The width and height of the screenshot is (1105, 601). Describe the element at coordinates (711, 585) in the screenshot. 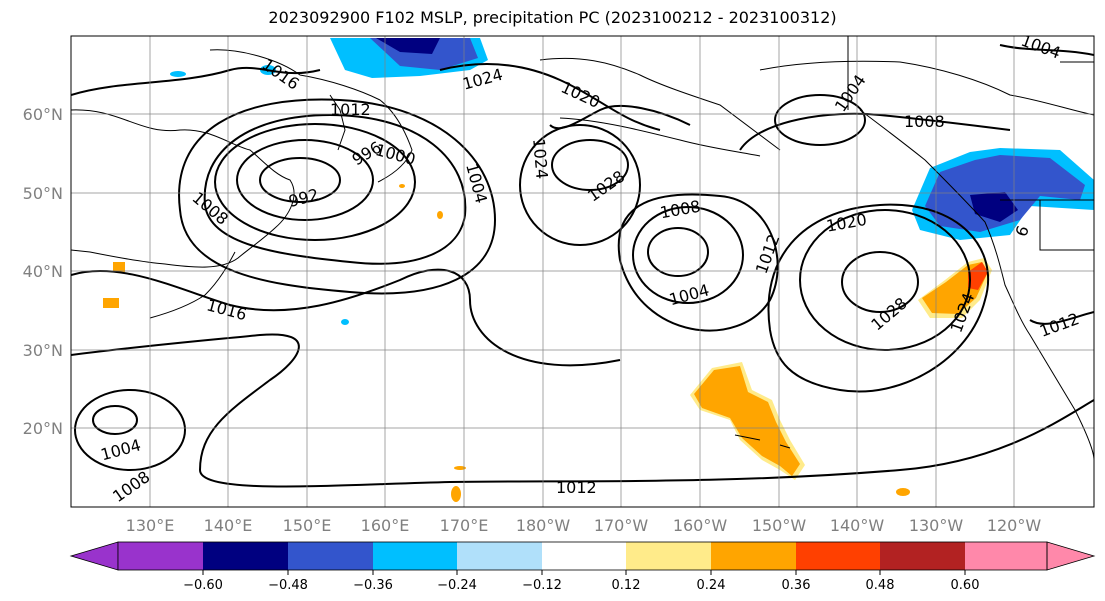

I see `colorbar-tick-label: 0.24` at that location.